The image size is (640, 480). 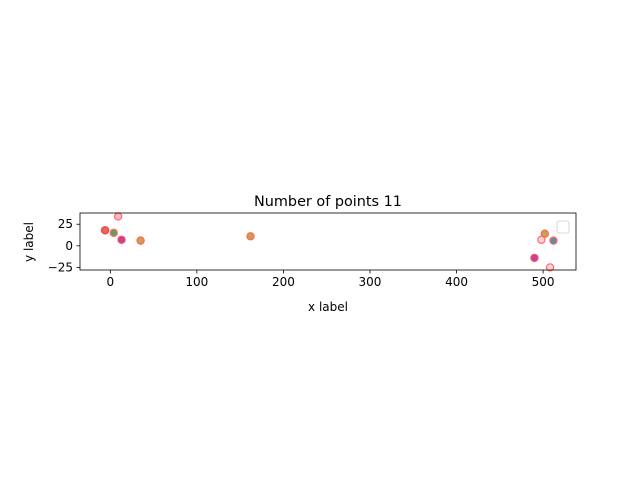 What do you see at coordinates (29, 242) in the screenshot?
I see `y-axis-label: y label` at bounding box center [29, 242].